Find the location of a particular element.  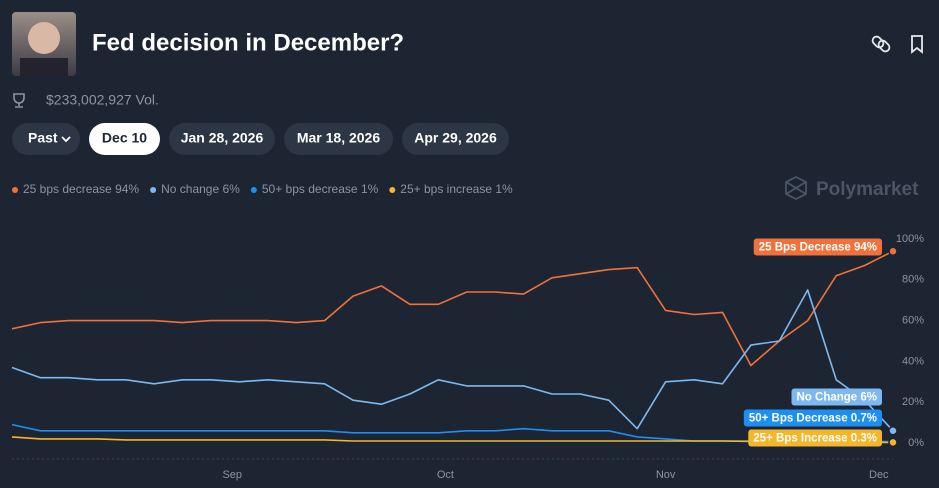

end-label-text: 50+ Bps Decrease 0.7% is located at coordinates (813, 419).